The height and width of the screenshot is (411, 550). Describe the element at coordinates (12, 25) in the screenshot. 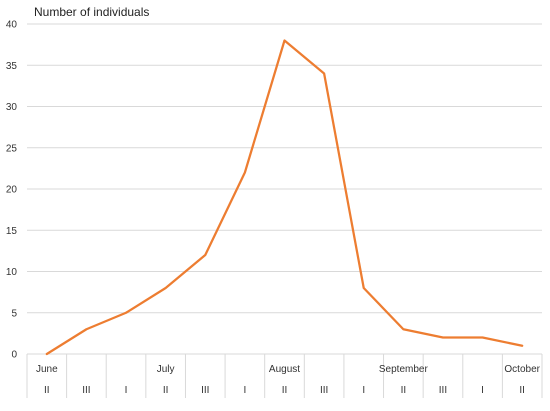

I see `y-tick-label-40: 40` at that location.